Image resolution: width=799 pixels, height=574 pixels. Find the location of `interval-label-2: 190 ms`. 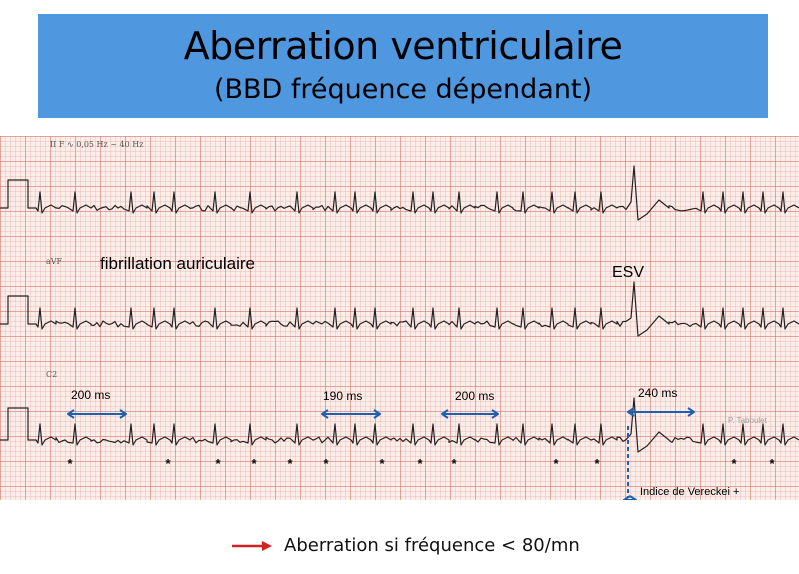

interval-label-2: 190 ms is located at coordinates (343, 396).